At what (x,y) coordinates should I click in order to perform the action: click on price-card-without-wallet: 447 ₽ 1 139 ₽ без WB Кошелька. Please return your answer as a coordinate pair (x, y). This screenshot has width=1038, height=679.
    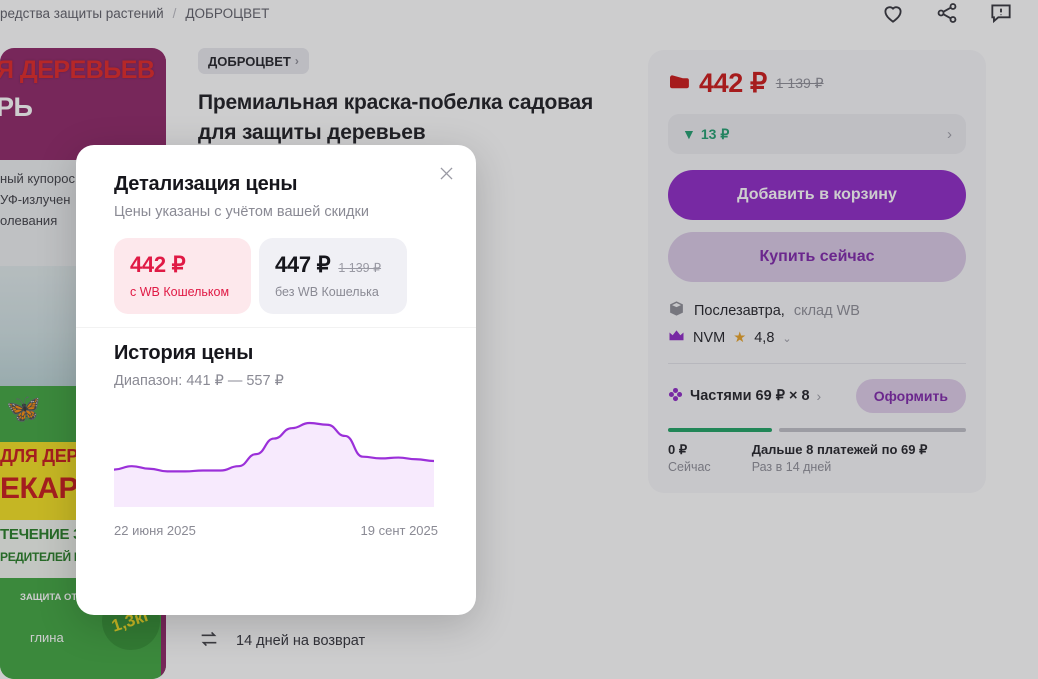
    Looking at the image, I should click on (333, 276).